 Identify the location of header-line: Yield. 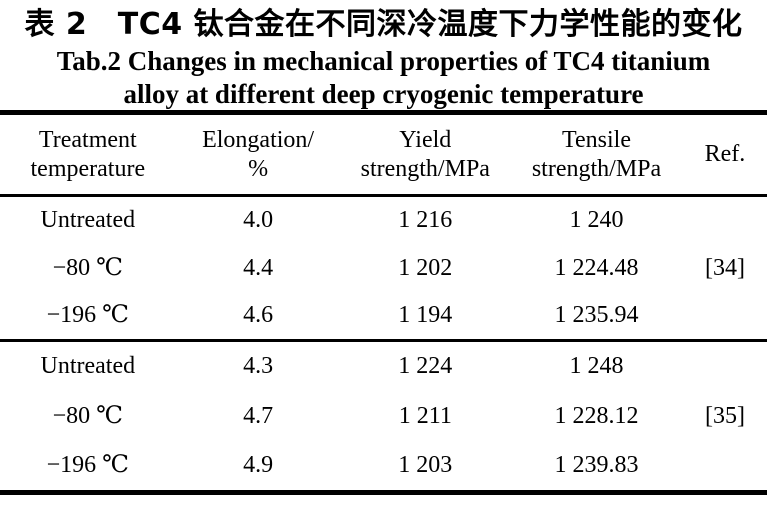
(425, 139).